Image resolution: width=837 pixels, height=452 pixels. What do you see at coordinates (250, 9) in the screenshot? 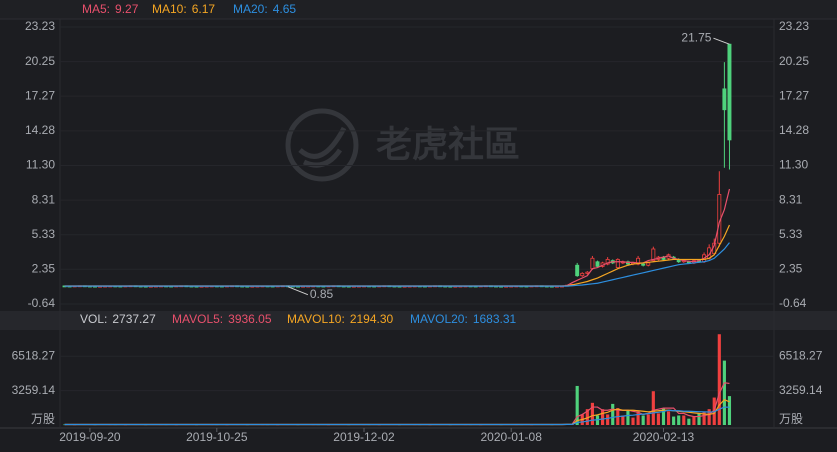
I see `legend-name: MA20:` at bounding box center [250, 9].